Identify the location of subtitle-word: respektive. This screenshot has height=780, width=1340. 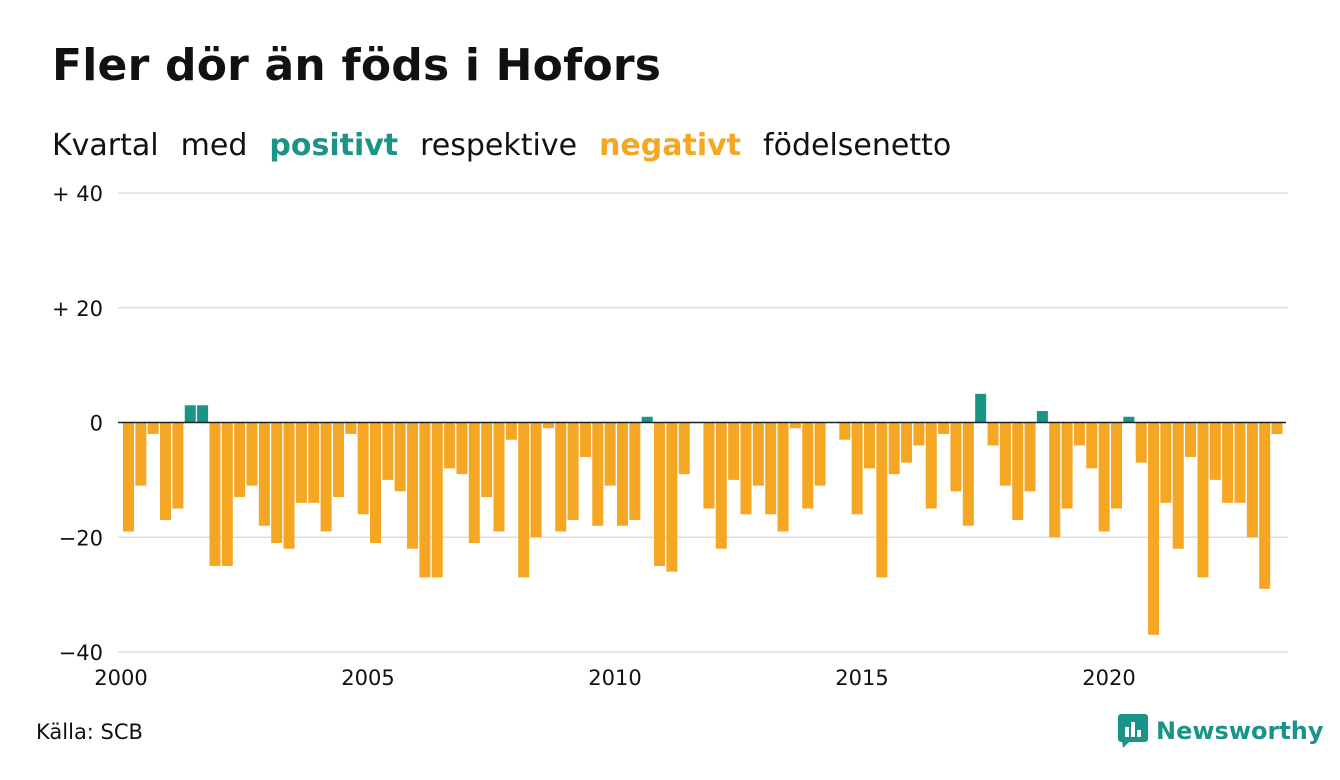
(499, 145).